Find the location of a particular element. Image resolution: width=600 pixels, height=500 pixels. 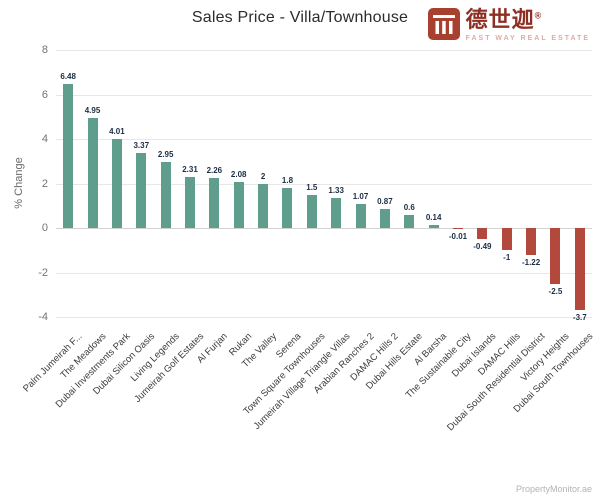

bar-value-label: 4.95 is located at coordinates (92, 110).